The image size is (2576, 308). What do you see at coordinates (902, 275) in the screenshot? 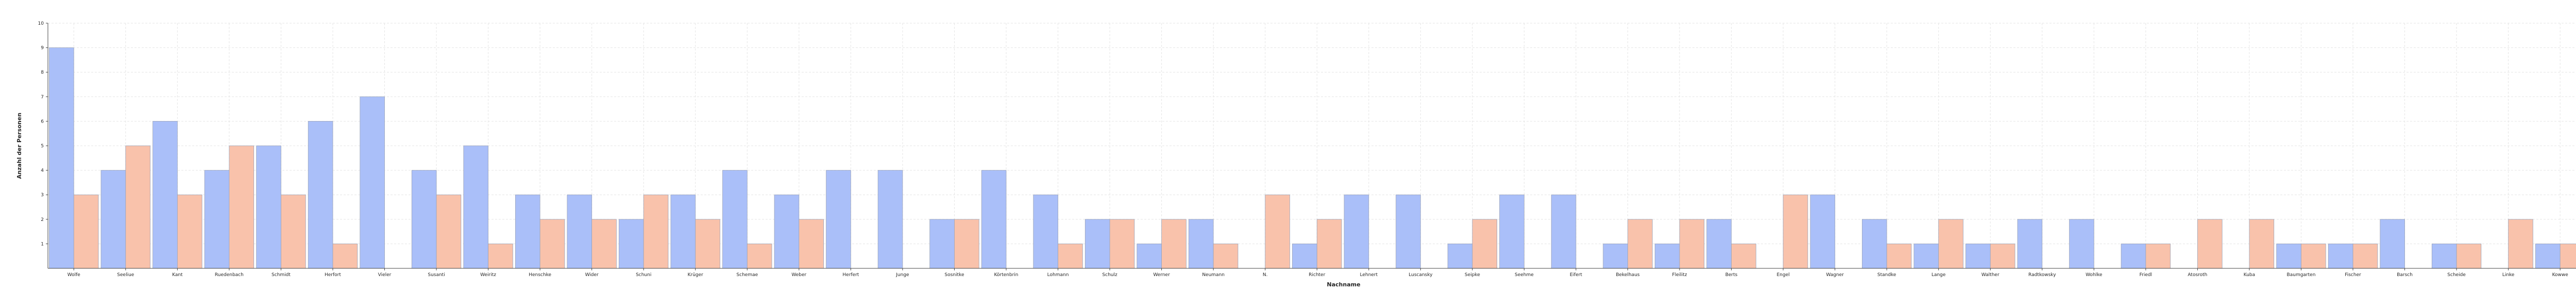
I see `x-tick-label: Junge` at bounding box center [902, 275].